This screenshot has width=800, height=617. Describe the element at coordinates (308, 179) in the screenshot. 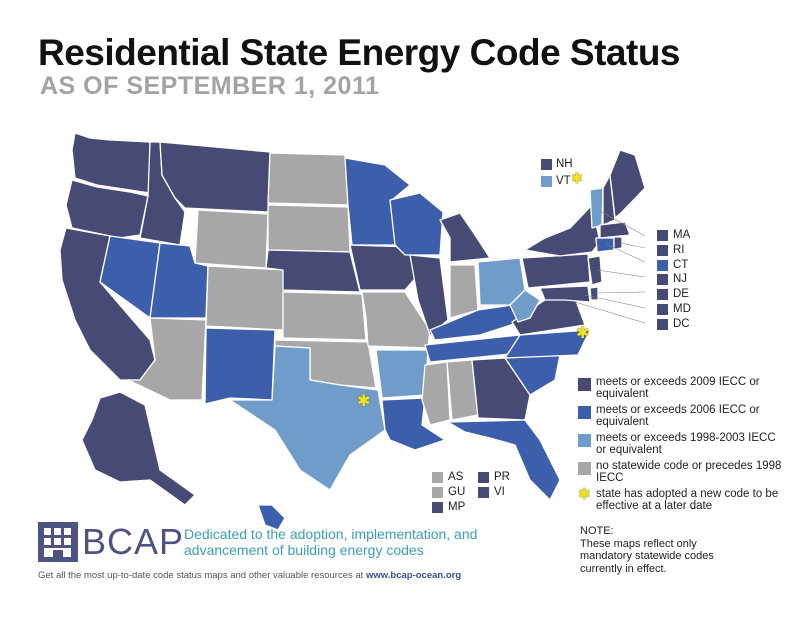

I see `state-north-dakota` at that location.